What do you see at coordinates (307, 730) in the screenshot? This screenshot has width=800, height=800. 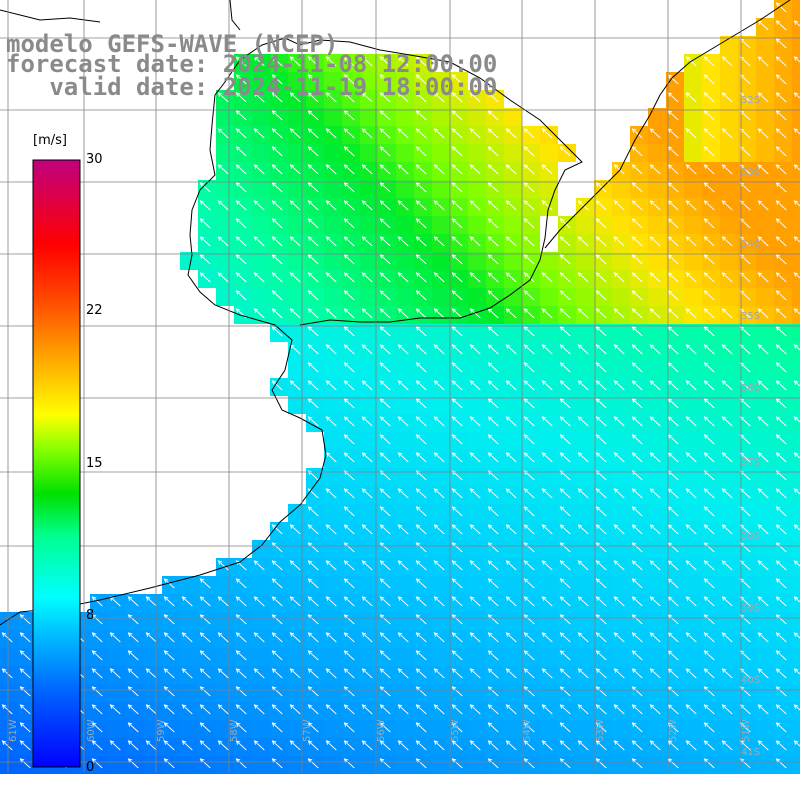 I see `lon-label: 57W` at bounding box center [307, 730].